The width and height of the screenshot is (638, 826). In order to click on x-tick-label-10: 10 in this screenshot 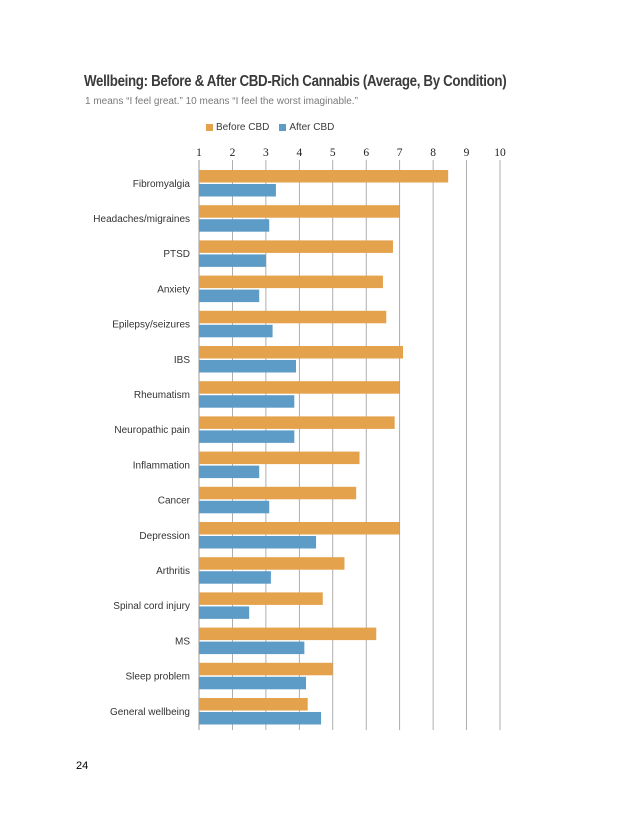, I will do `click(500, 153)`.